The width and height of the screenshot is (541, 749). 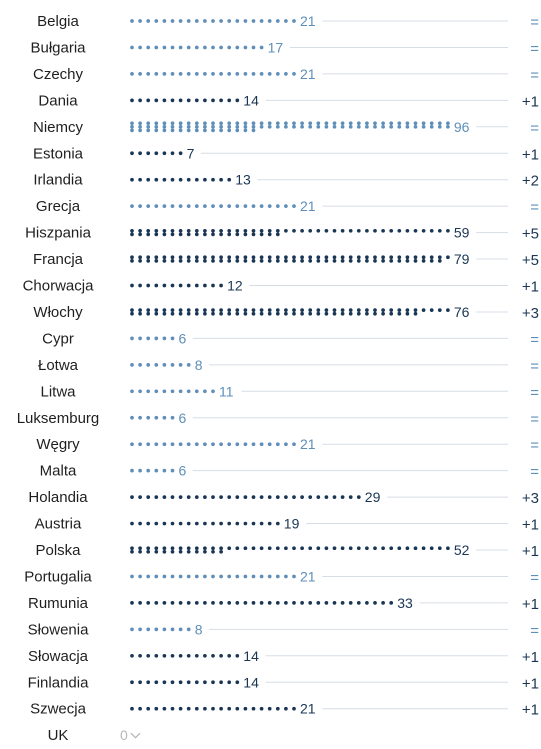 I want to click on value-label: 11, so click(x=226, y=391).